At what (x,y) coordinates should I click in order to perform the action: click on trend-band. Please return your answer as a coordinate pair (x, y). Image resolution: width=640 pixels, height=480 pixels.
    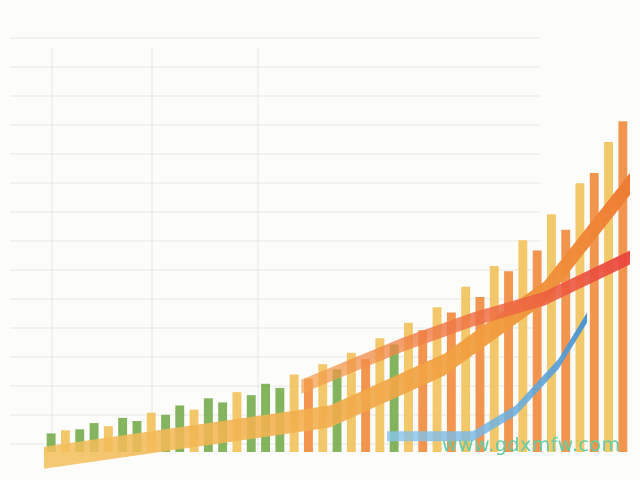
    Looking at the image, I should click on (487, 377).